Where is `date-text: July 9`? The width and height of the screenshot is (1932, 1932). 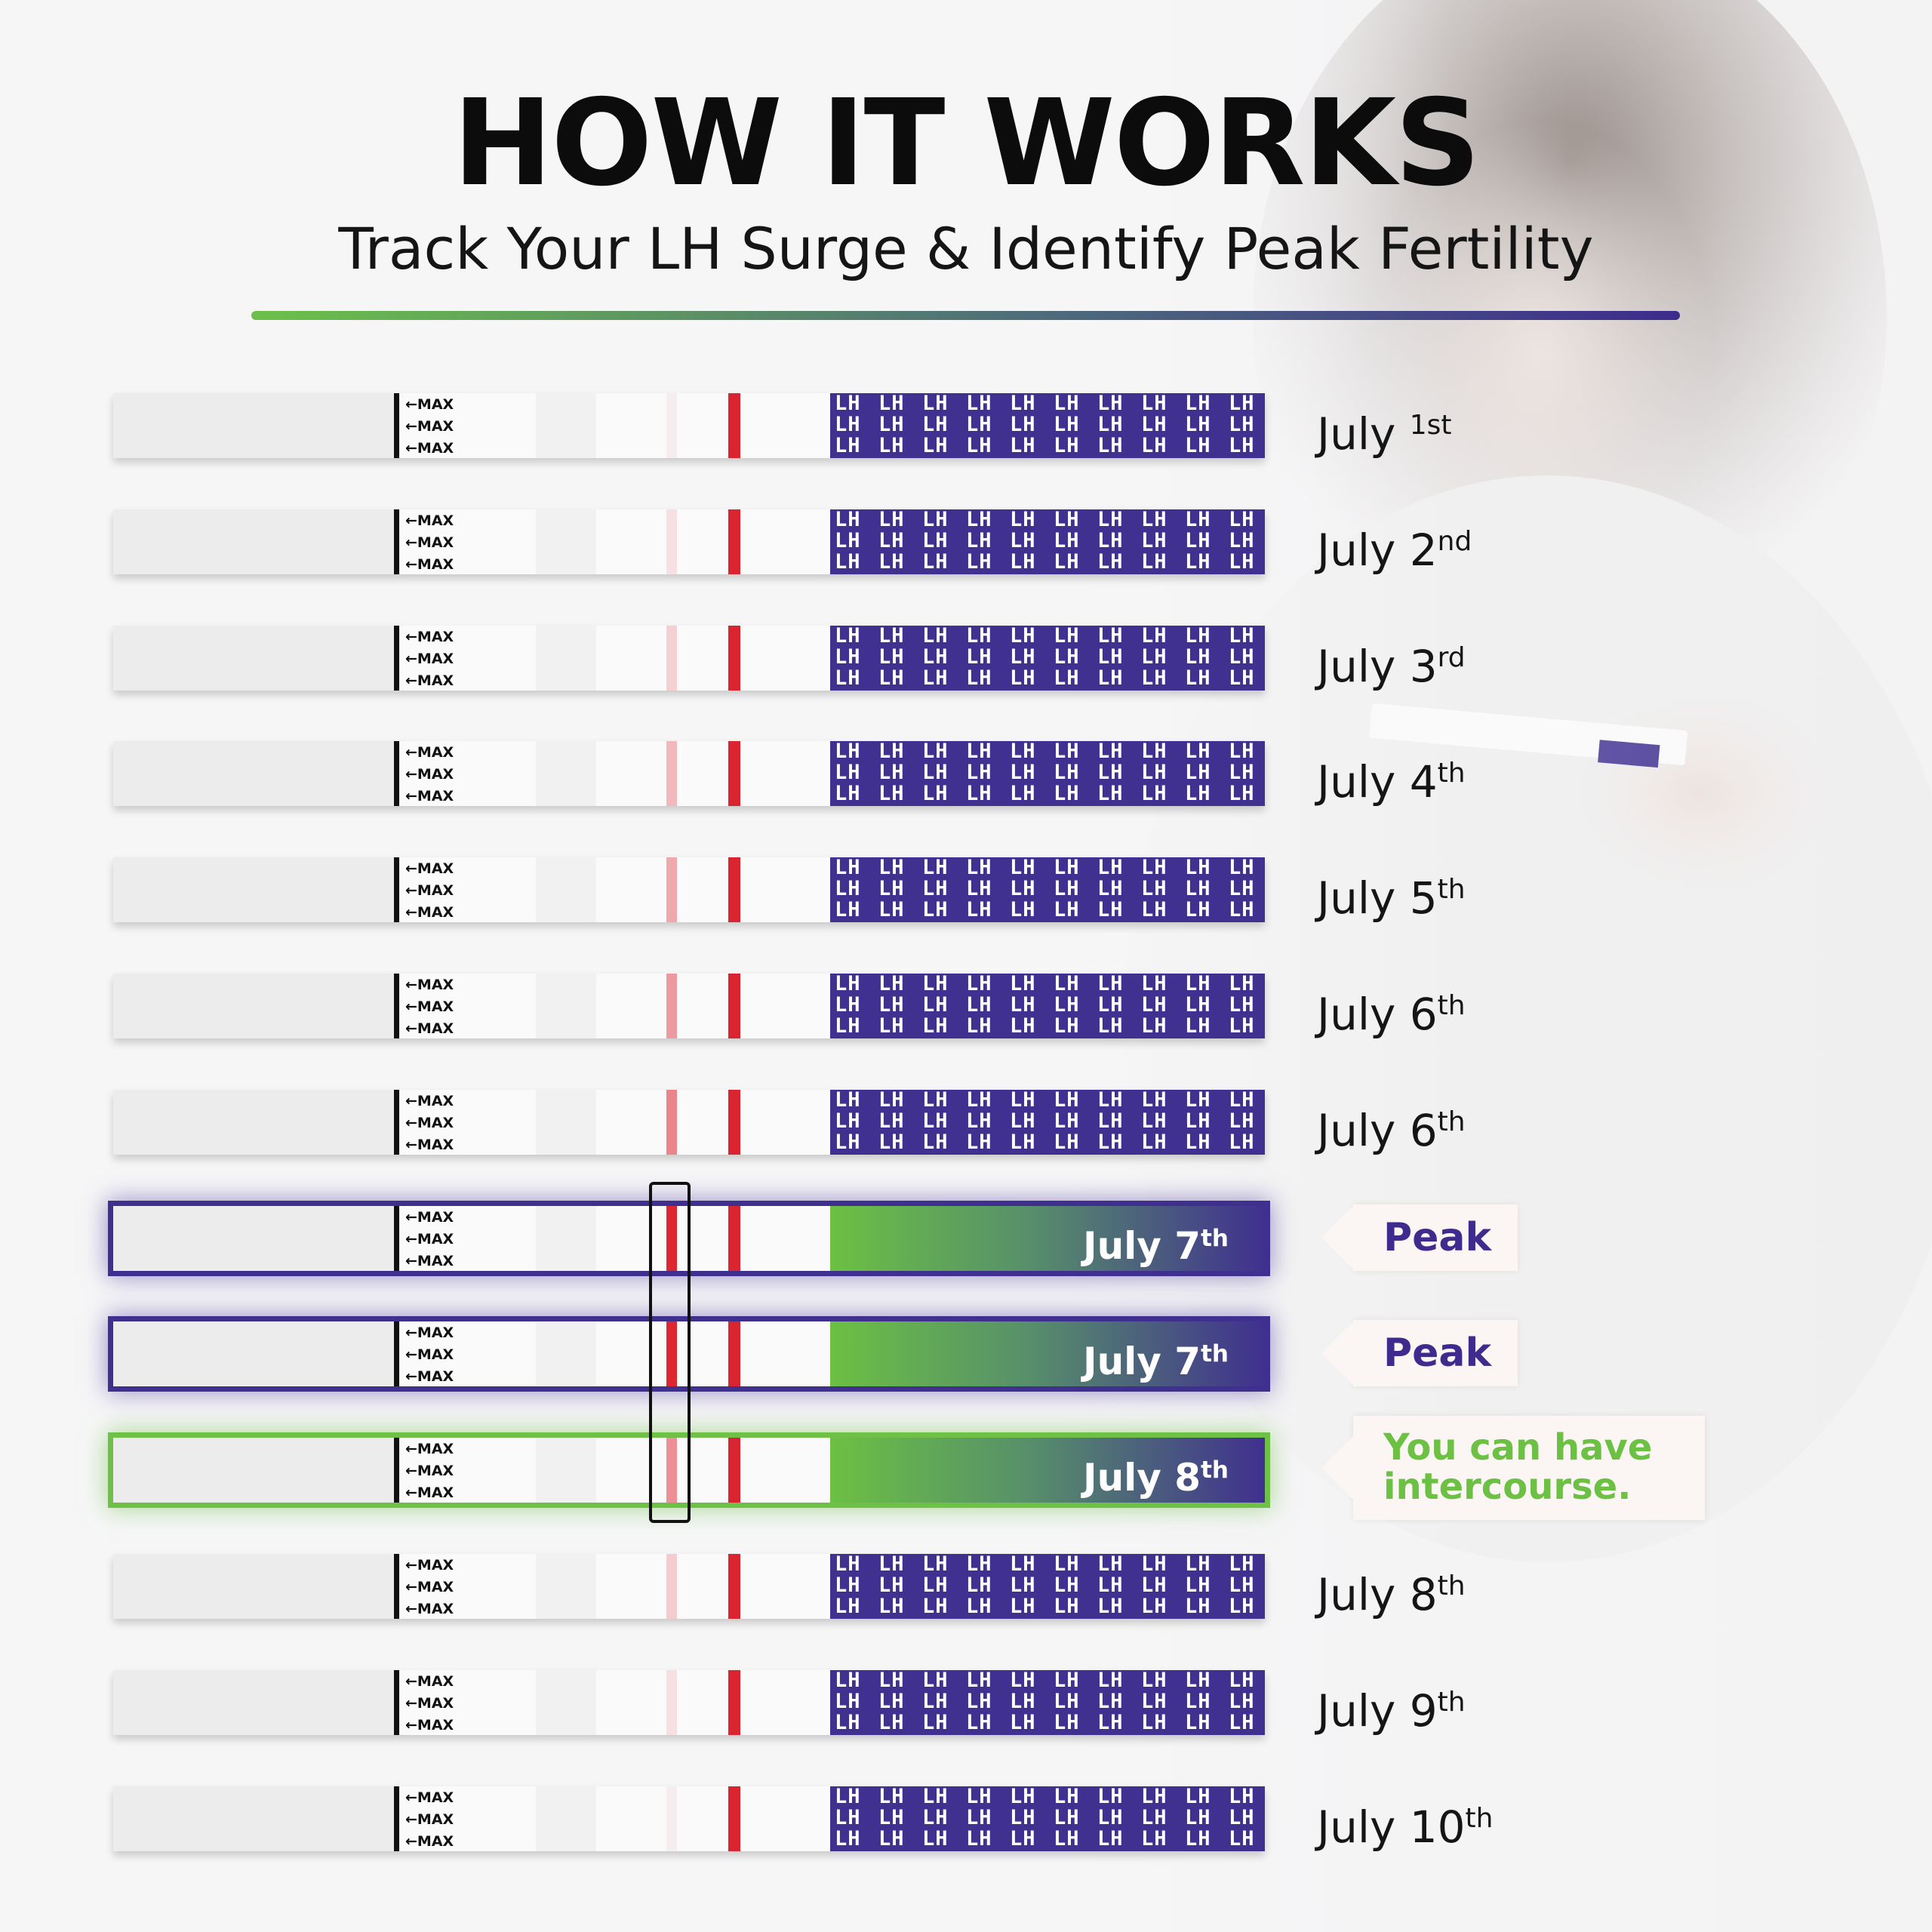 date-text: July 9 is located at coordinates (1377, 1710).